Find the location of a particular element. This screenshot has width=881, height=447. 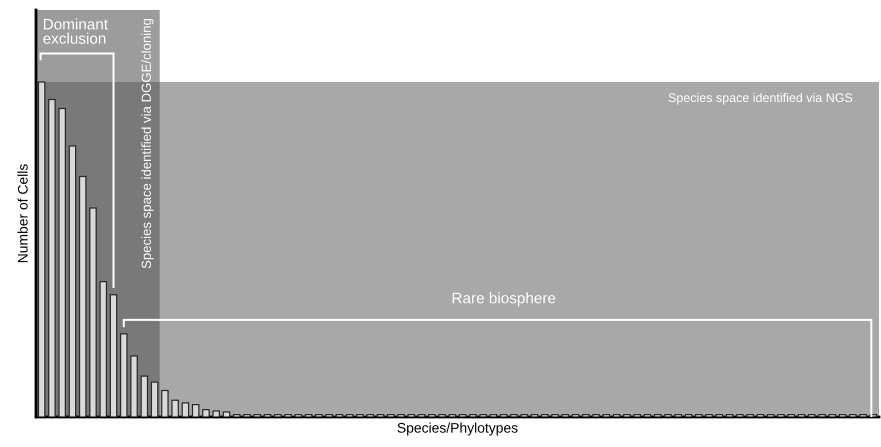

annotation: Rare biosphere is located at coordinates (504, 299).